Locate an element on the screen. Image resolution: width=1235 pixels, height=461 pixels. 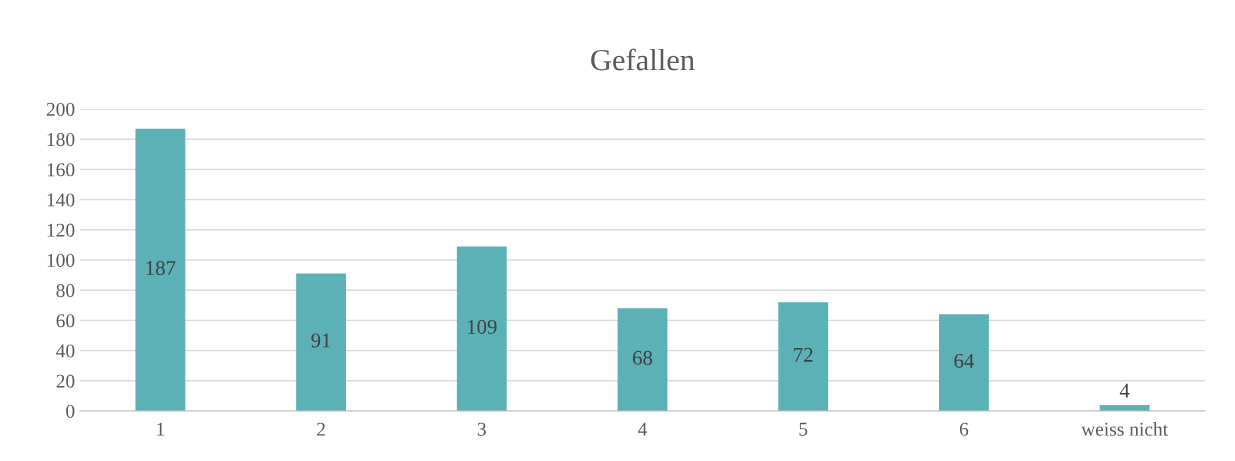
x-tick-label: 2 is located at coordinates (321, 429).